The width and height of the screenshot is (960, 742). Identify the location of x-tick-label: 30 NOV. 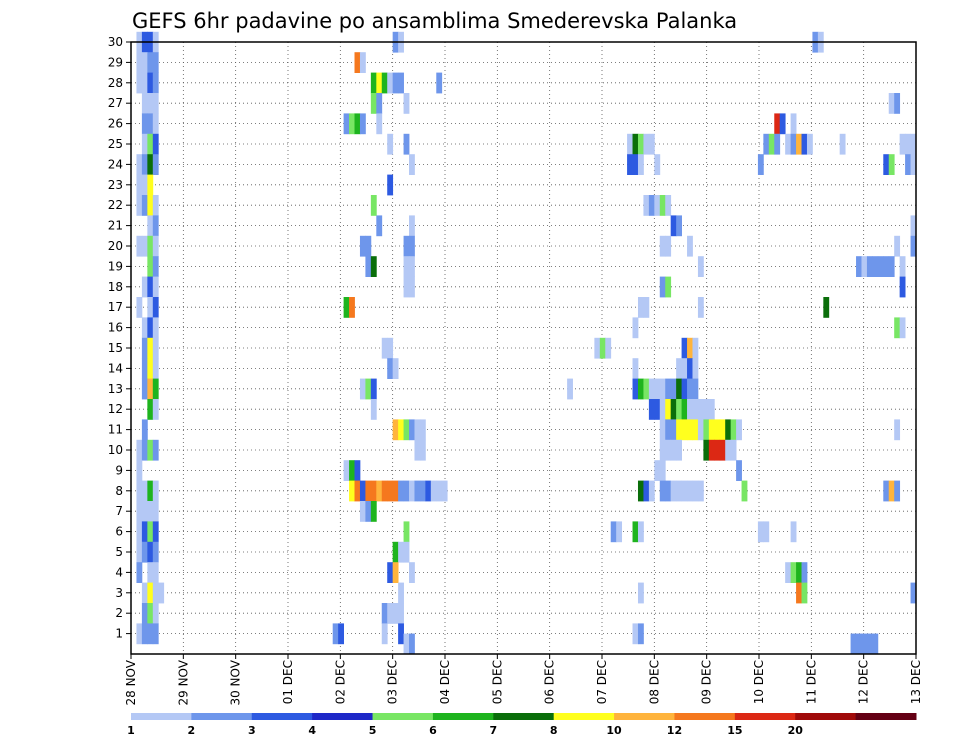
(236, 682).